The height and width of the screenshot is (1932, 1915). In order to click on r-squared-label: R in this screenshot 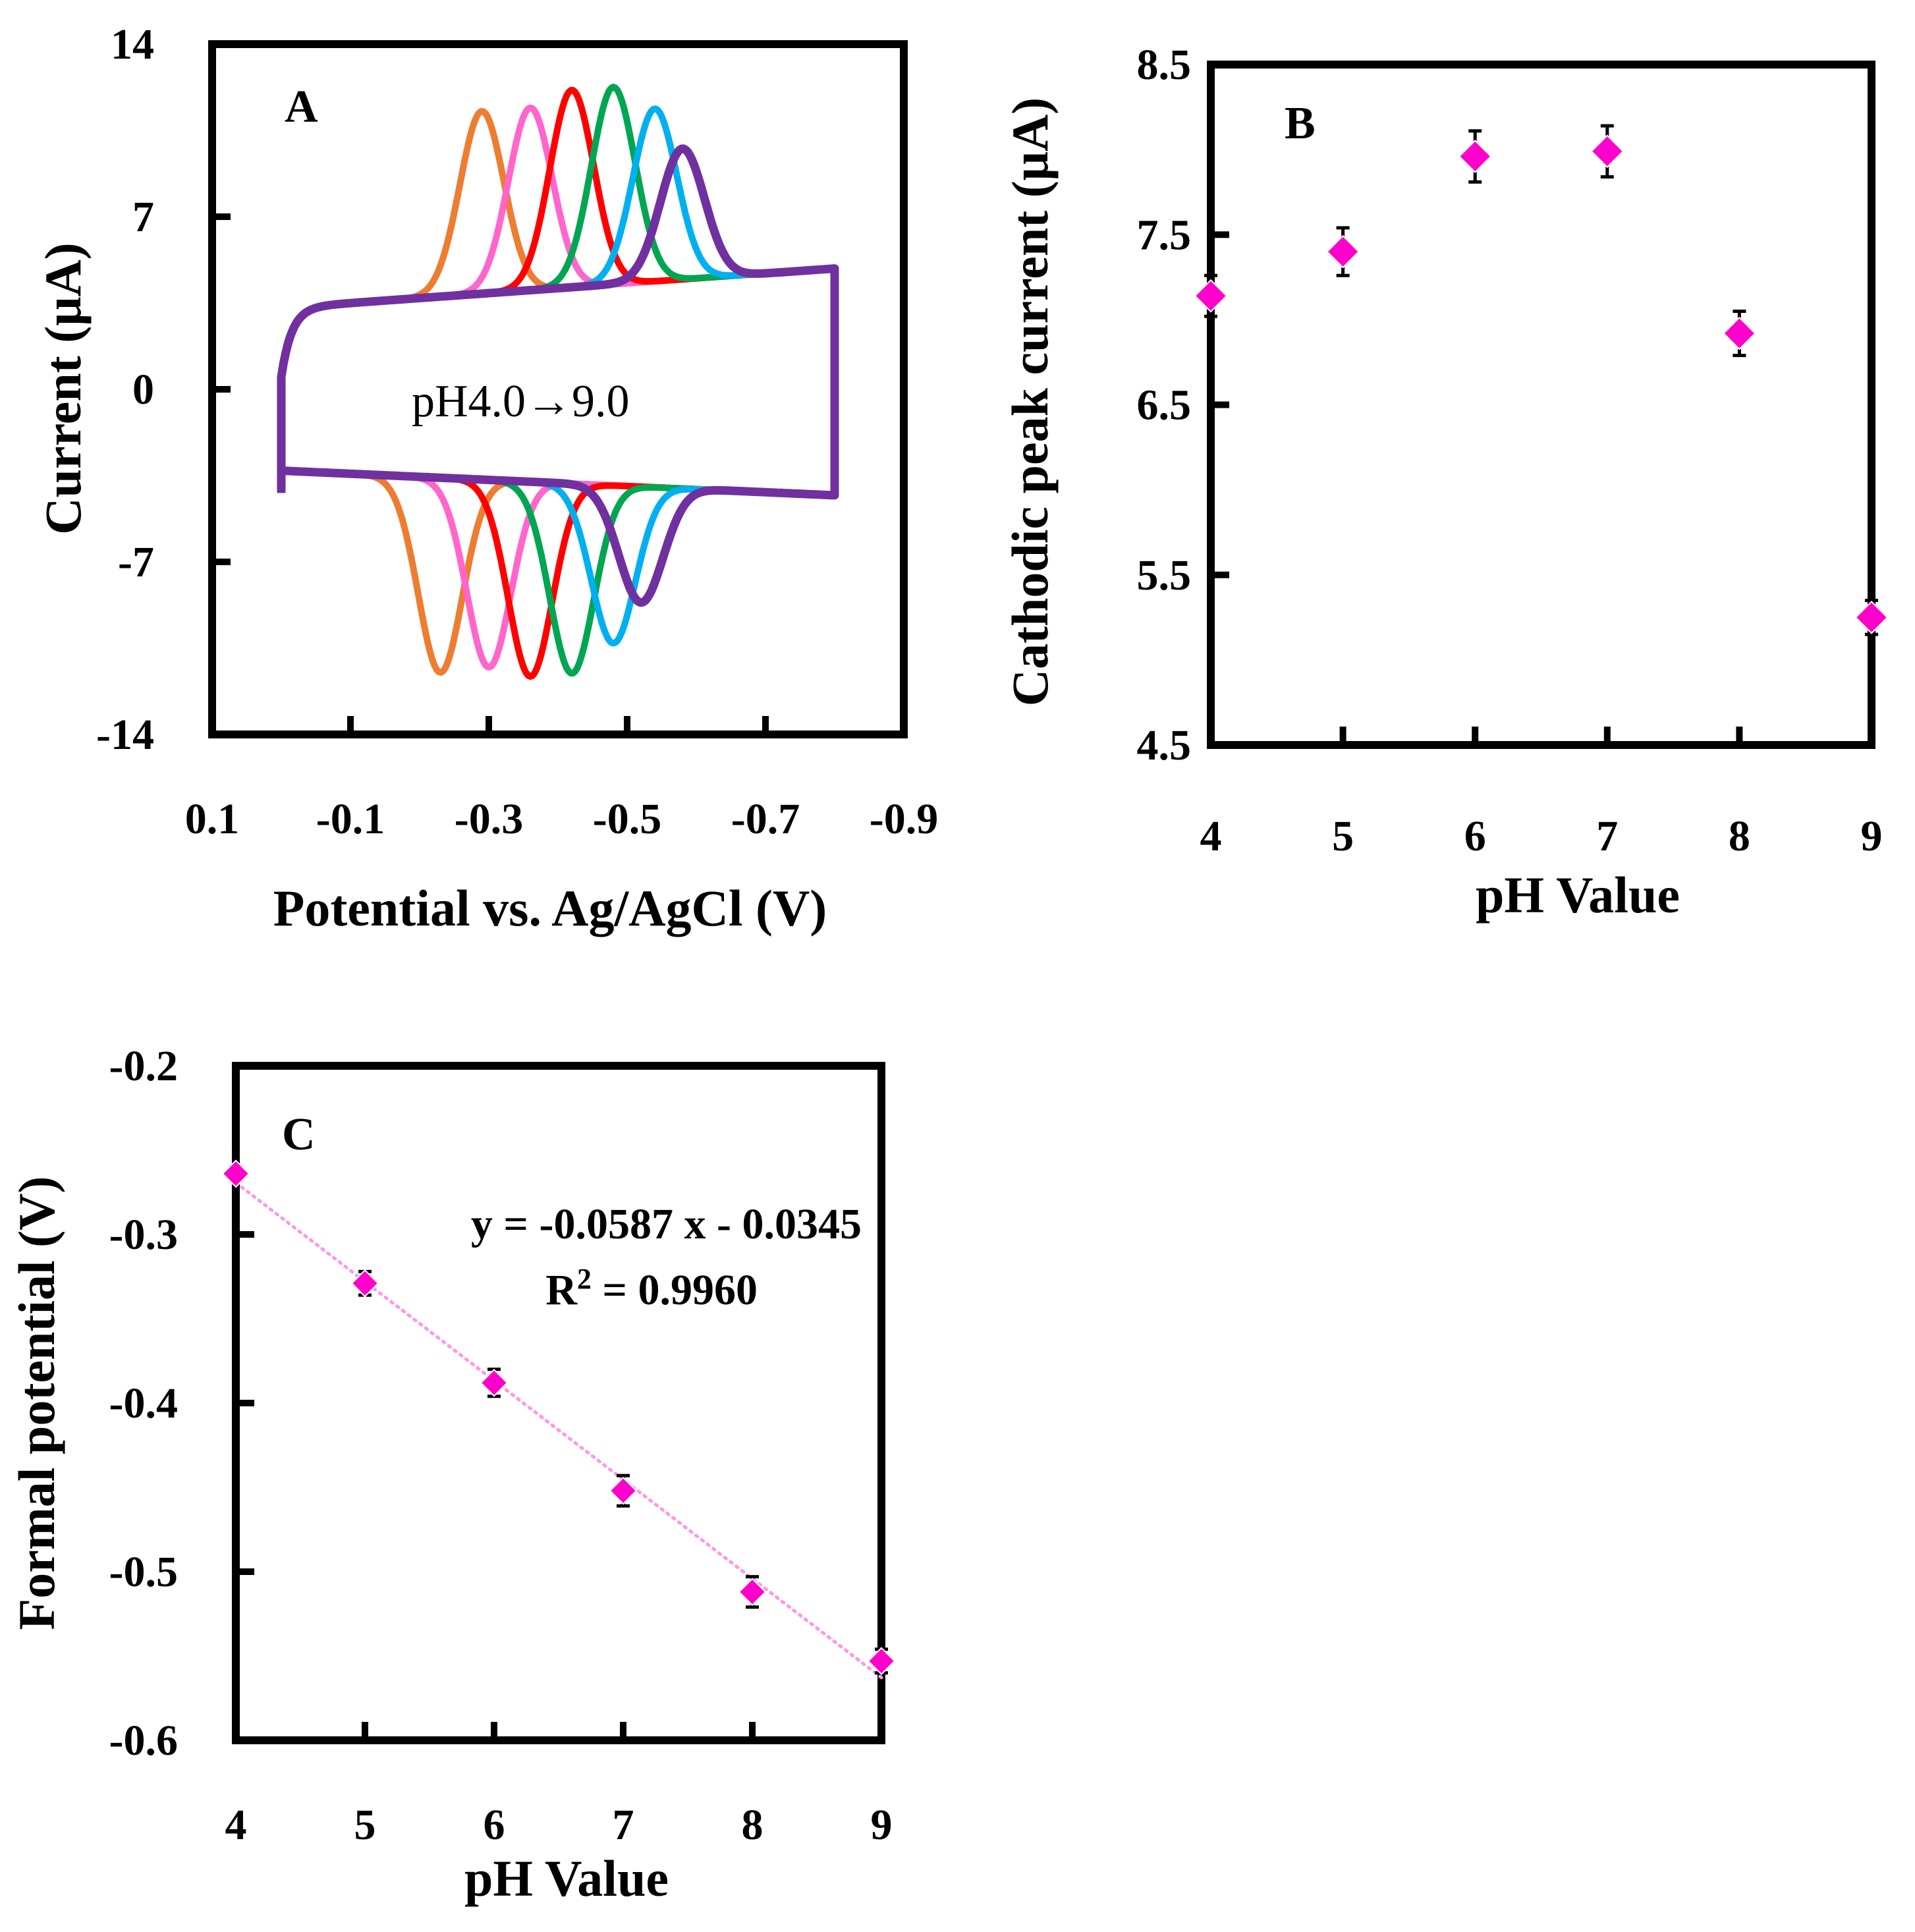, I will do `click(561, 1290)`.